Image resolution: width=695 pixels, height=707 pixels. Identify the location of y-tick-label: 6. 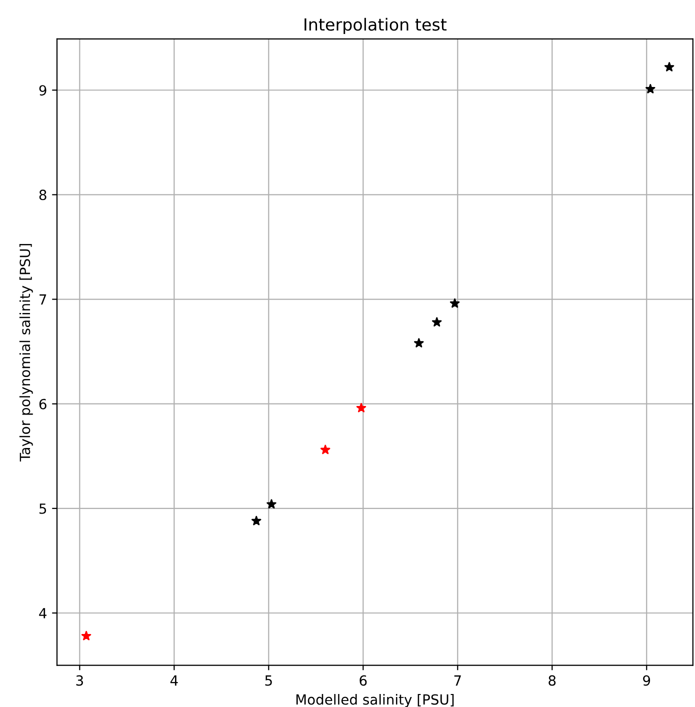
(42, 404).